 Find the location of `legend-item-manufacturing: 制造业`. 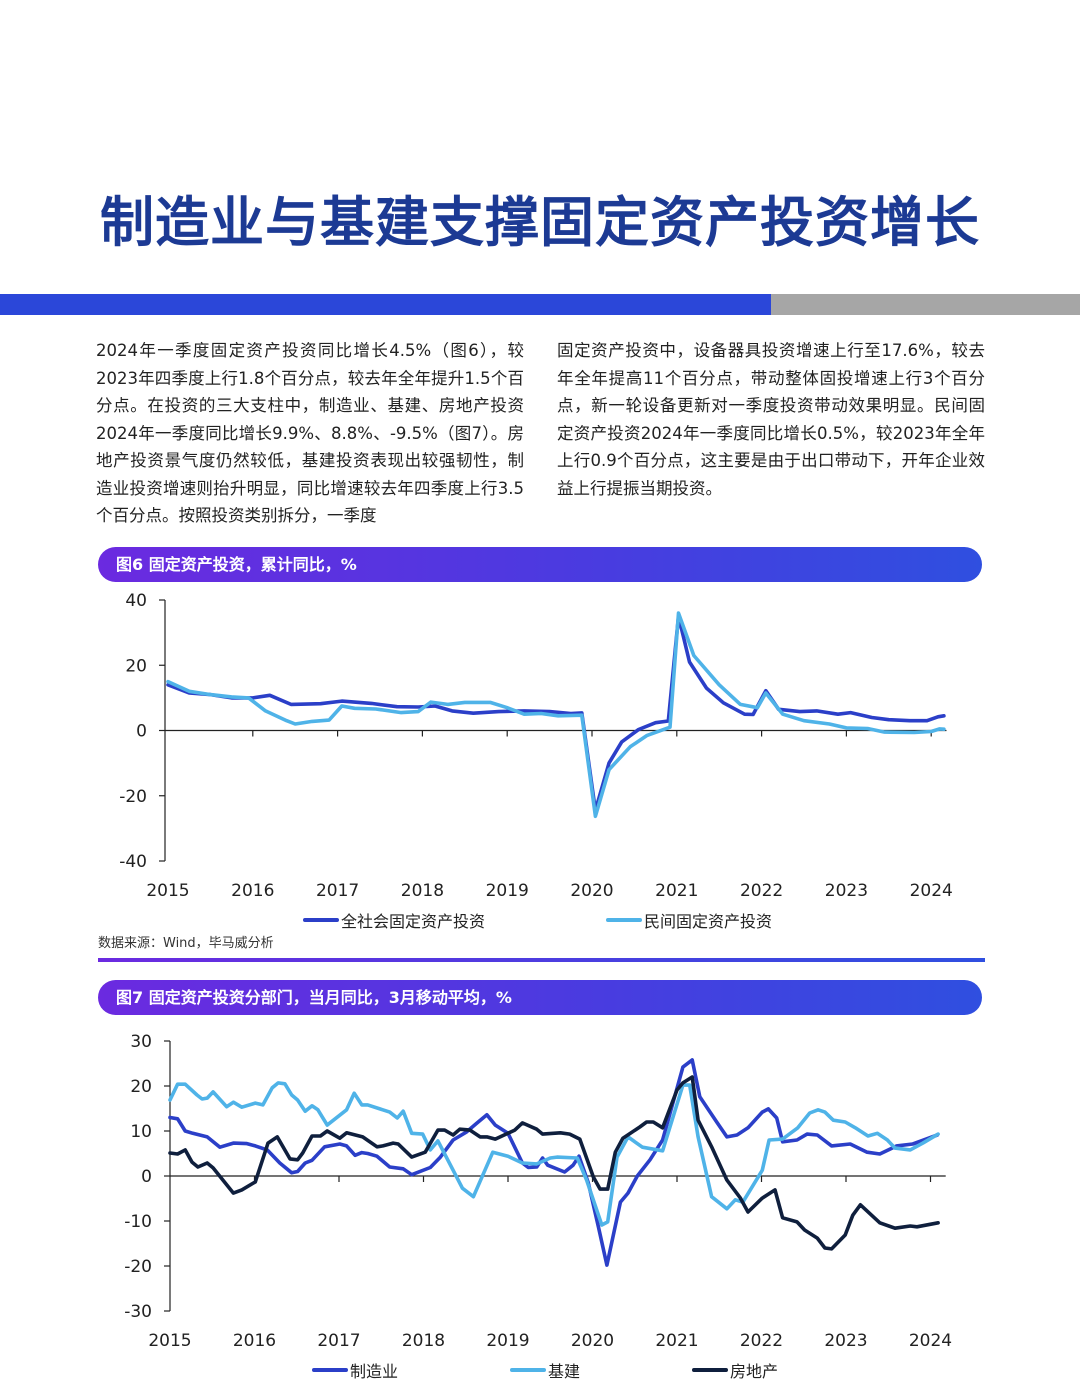

legend-item-manufacturing: 制造业 is located at coordinates (355, 1370).